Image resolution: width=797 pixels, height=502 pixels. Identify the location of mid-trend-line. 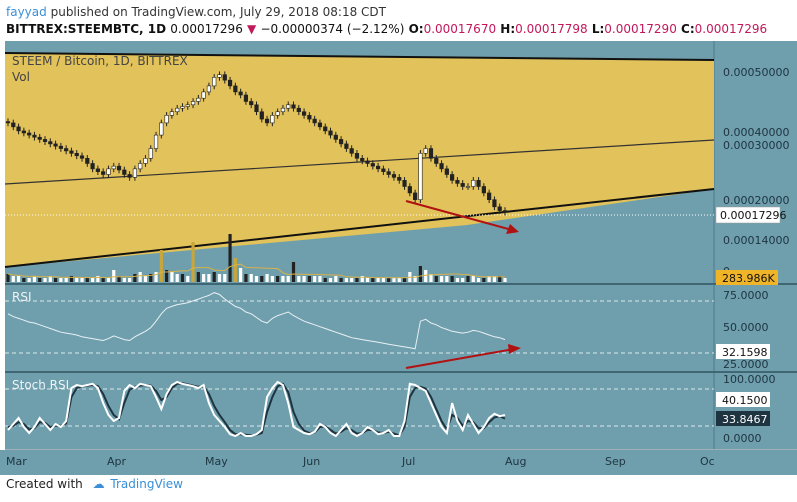
(359, 162).